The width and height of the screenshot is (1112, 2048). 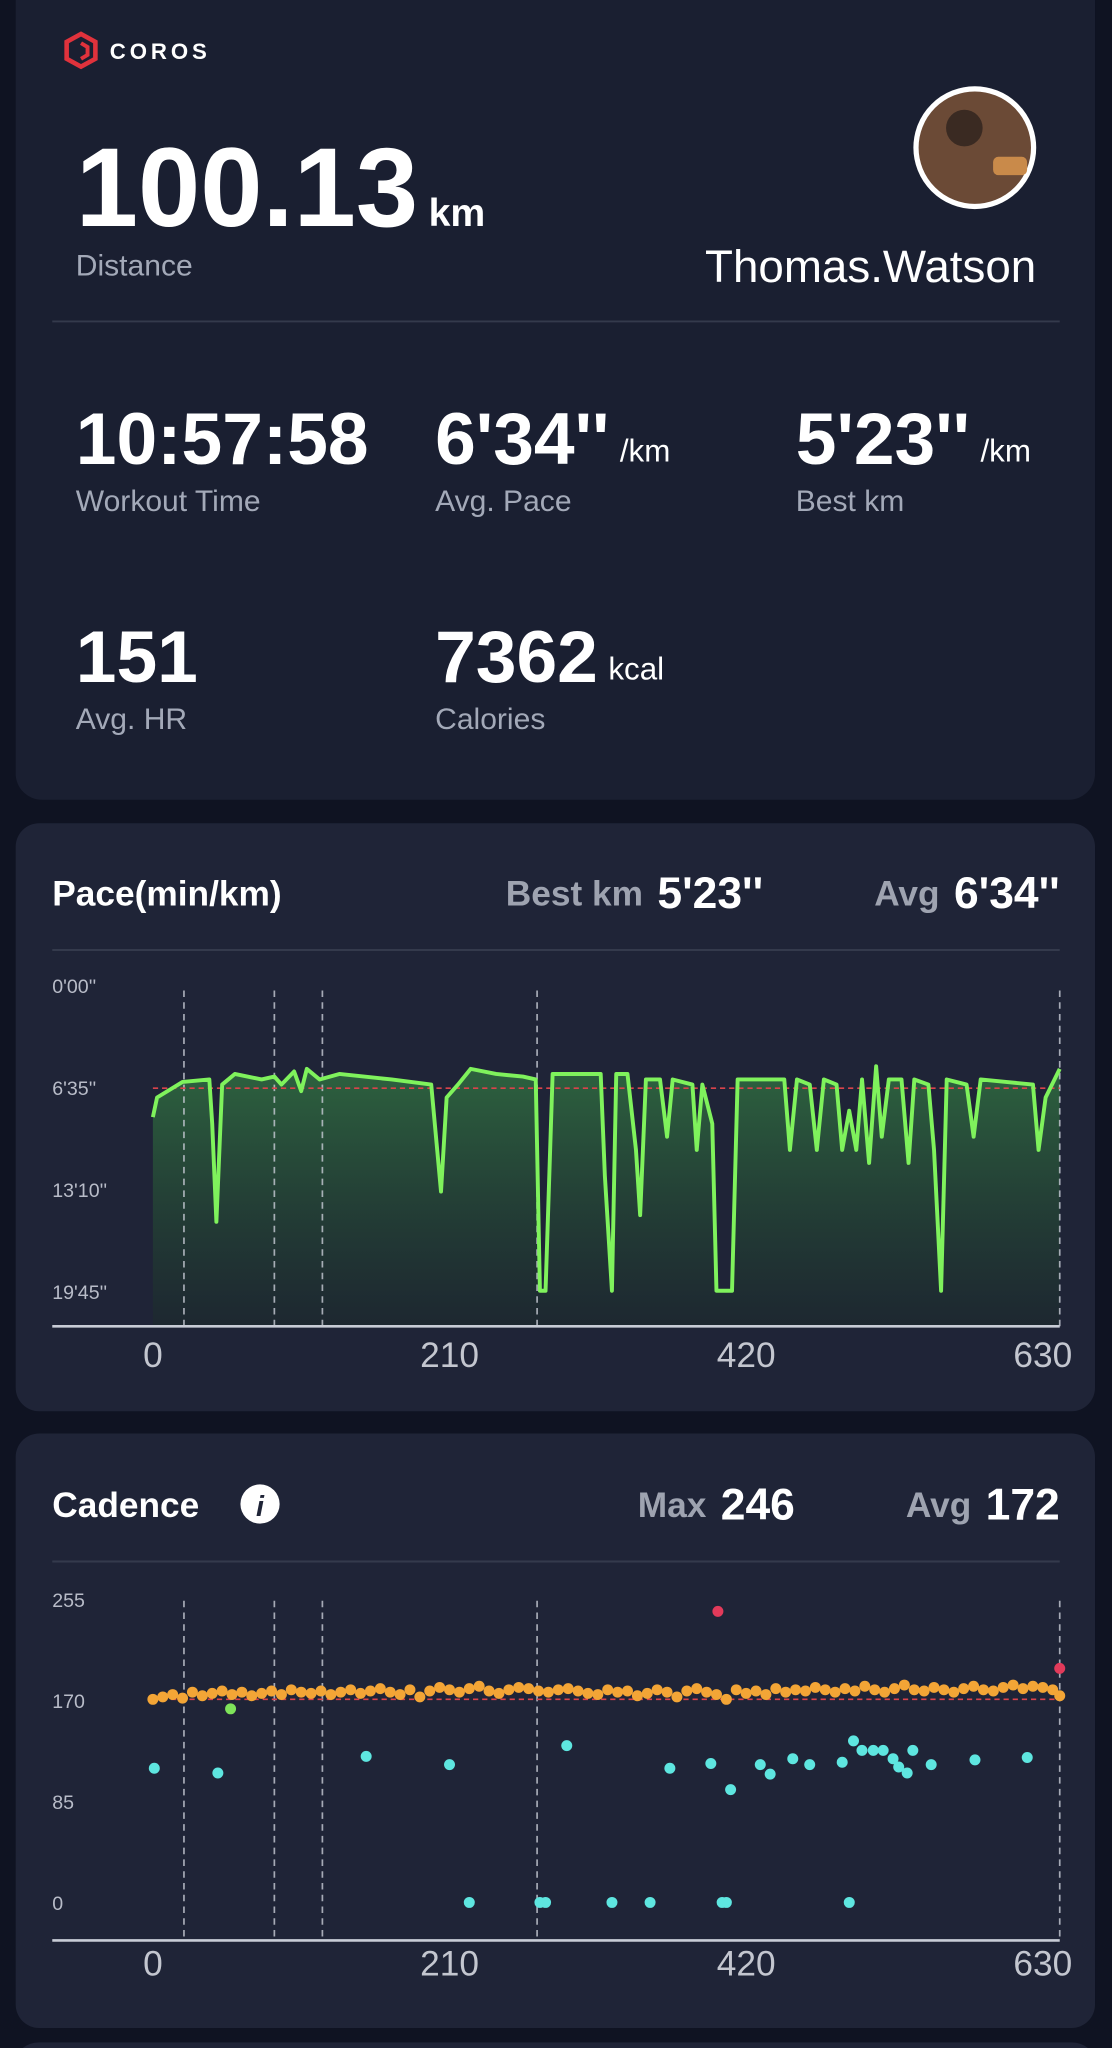 What do you see at coordinates (975, 148) in the screenshot?
I see `avatar` at bounding box center [975, 148].